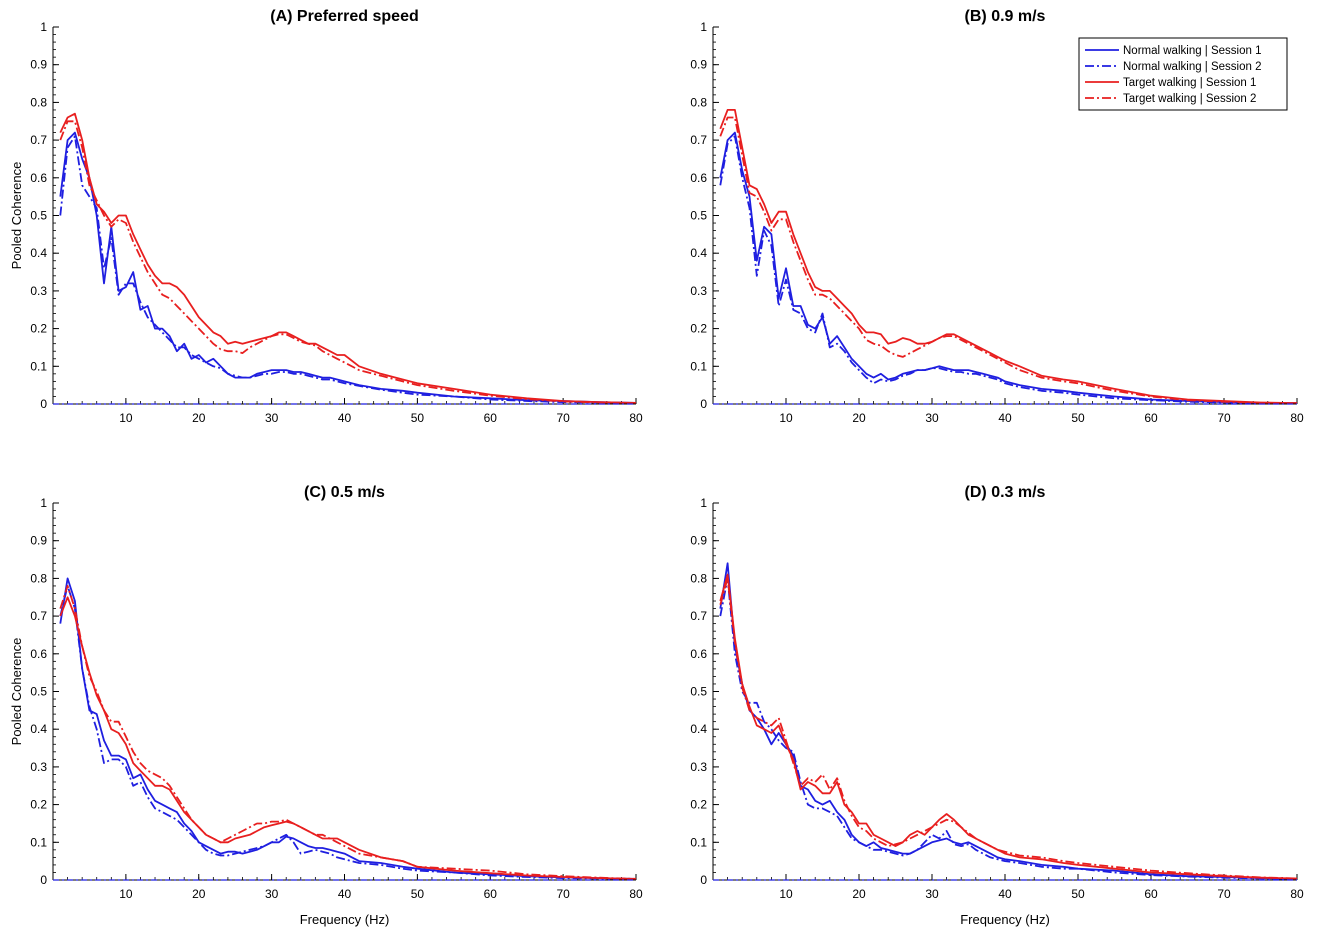 This screenshot has height=931, width=1317. I want to click on legend-label: Normal walking | Session 1, so click(1192, 51).